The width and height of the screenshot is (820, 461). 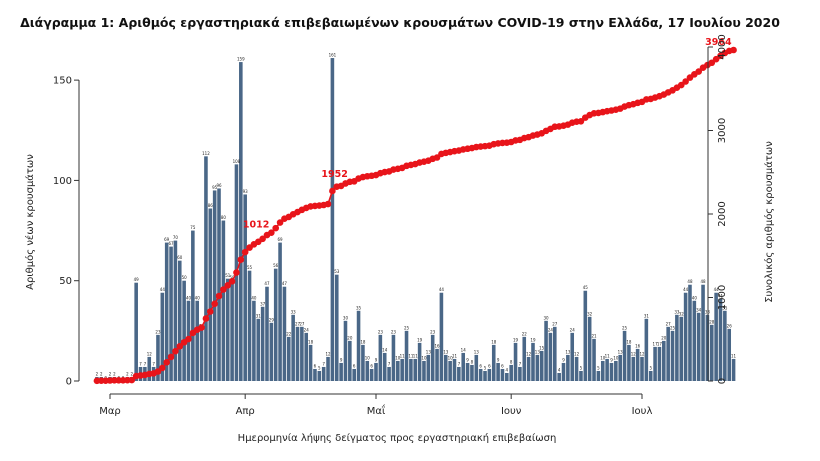 I want to click on bar-value-label: 86, so click(x=211, y=205).